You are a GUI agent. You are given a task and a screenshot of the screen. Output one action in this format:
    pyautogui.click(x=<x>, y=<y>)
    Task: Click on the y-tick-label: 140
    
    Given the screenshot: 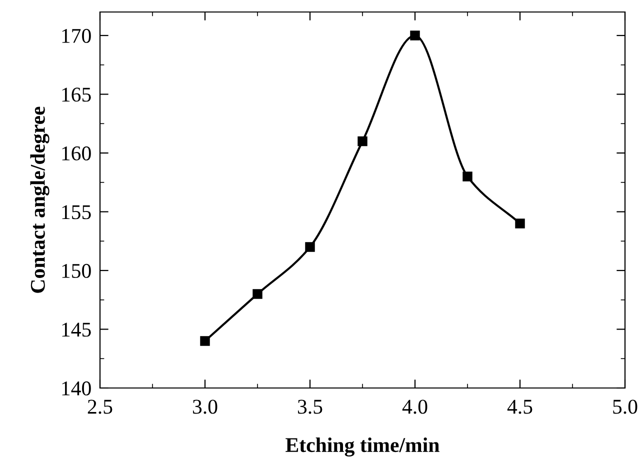 What is the action you would take?
    pyautogui.click(x=76, y=388)
    